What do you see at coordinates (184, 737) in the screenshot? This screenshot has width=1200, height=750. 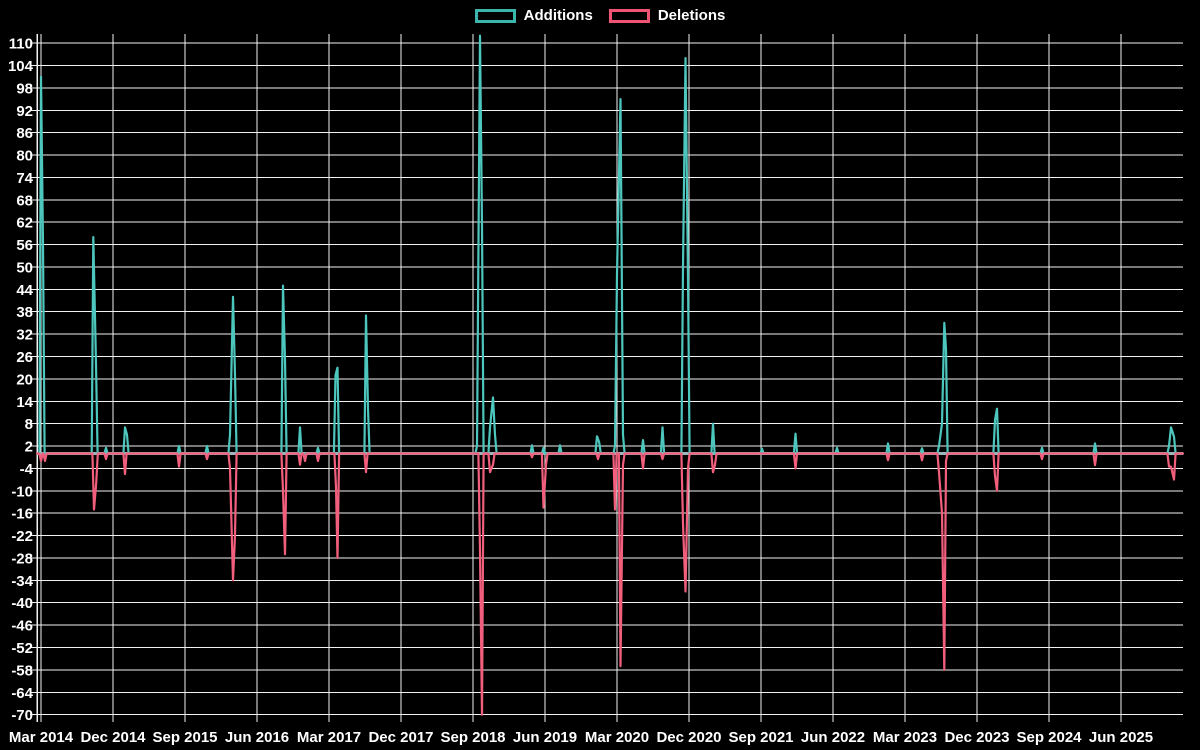 I see `svg-text: Sep 2015` at bounding box center [184, 737].